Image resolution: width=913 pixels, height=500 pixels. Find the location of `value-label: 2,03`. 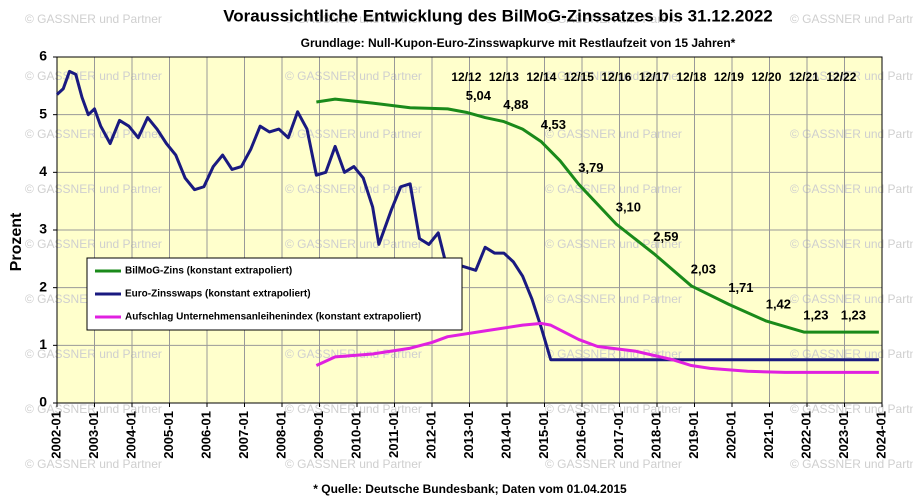

value-label: 2,03 is located at coordinates (703, 268).